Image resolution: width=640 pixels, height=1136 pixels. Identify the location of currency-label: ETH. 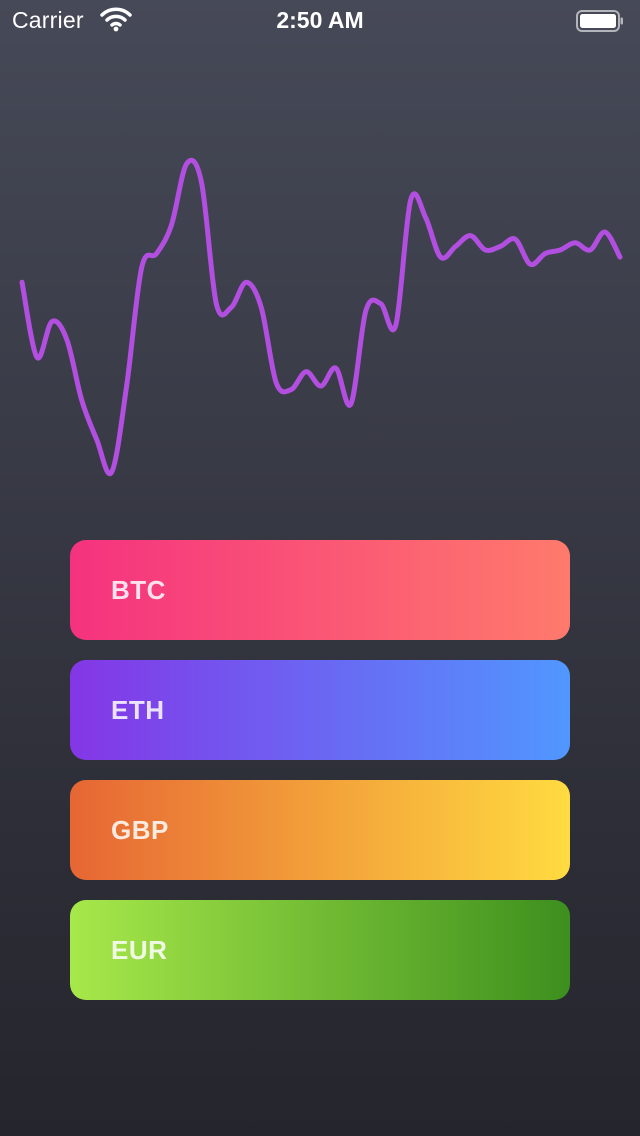
(138, 710).